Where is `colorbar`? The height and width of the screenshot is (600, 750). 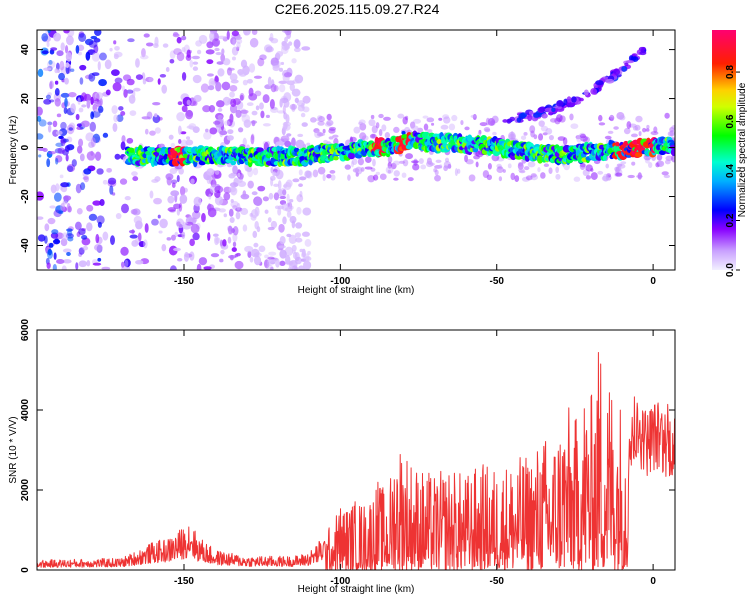
colorbar is located at coordinates (724, 150).